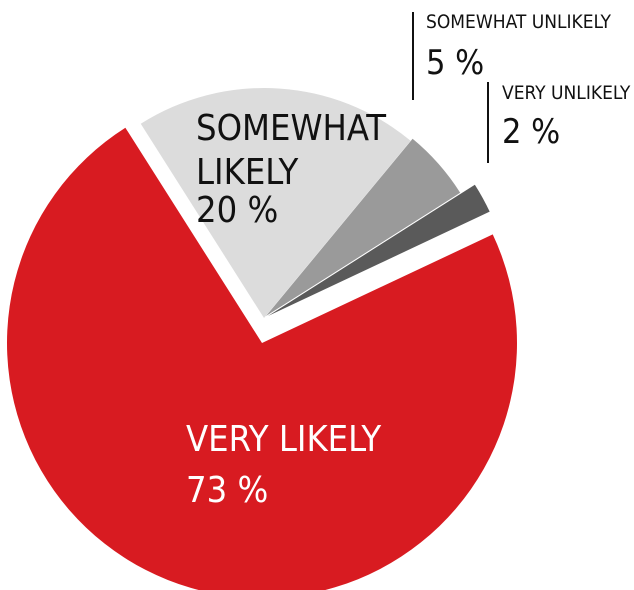 The width and height of the screenshot is (634, 590). I want to click on slice-somewhat-unlikely, so click(363, 227).